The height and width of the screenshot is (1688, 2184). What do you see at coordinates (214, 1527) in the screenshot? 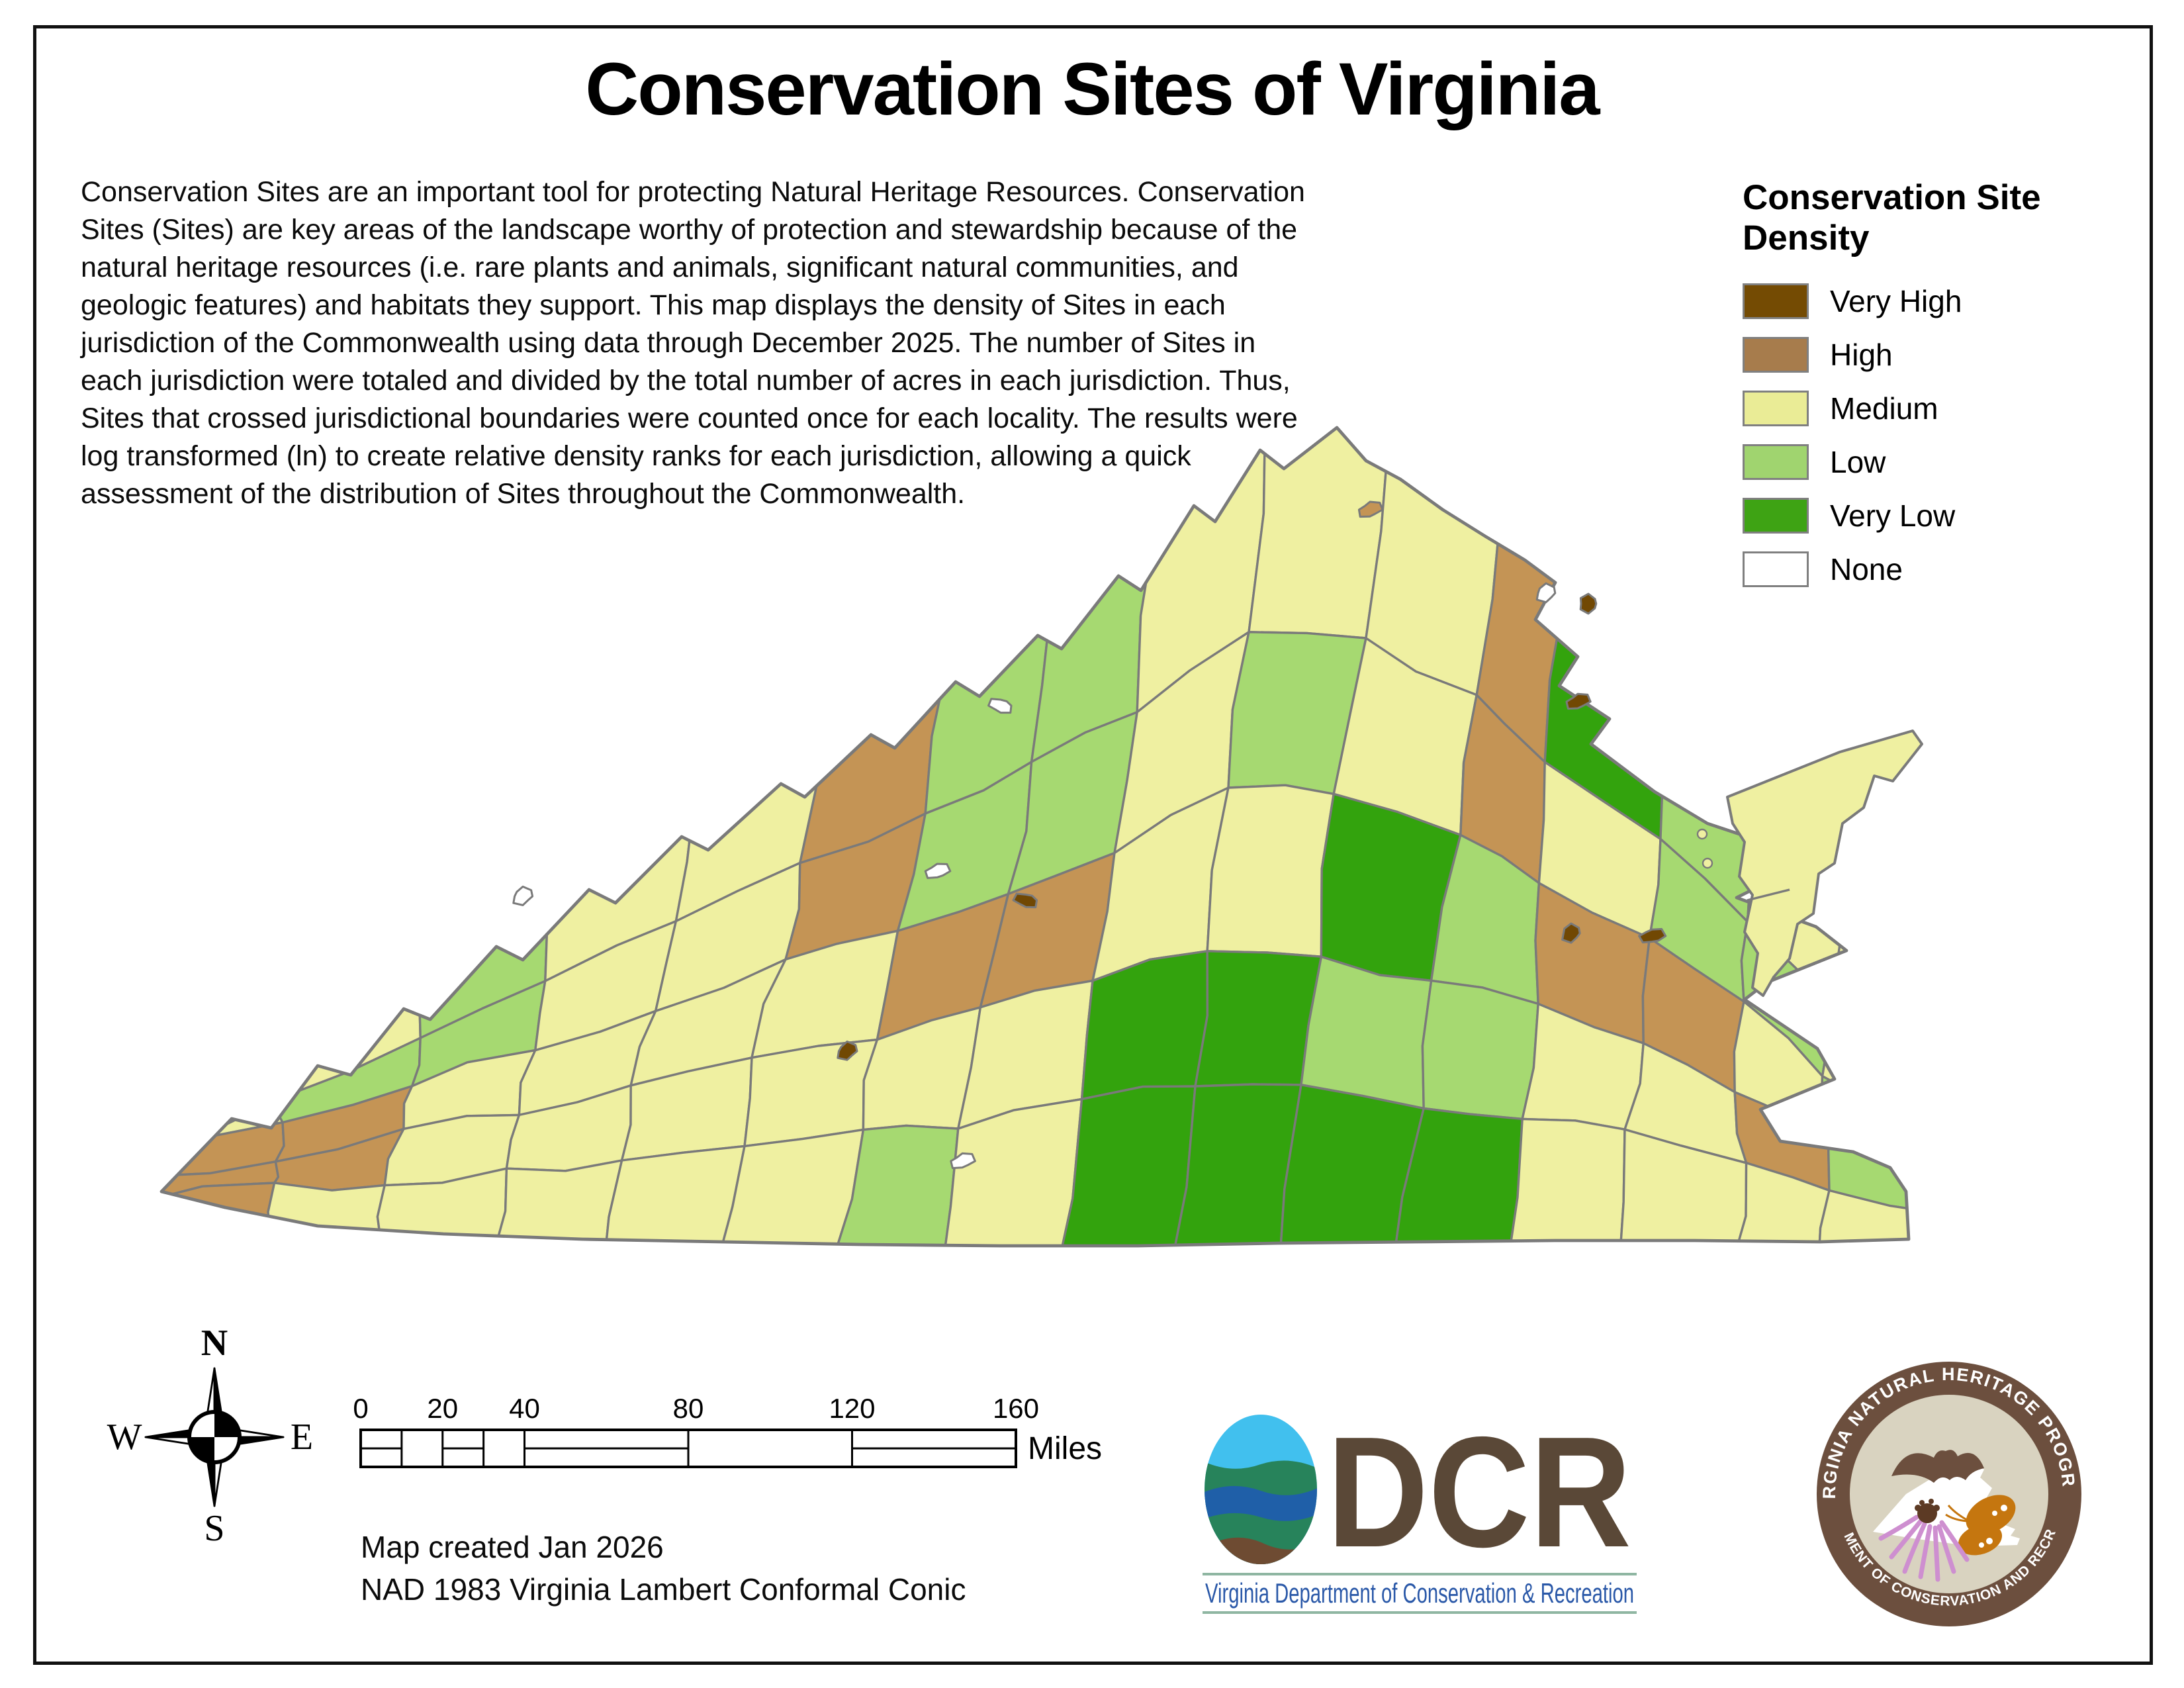
I see `compass-south-label: S` at bounding box center [214, 1527].